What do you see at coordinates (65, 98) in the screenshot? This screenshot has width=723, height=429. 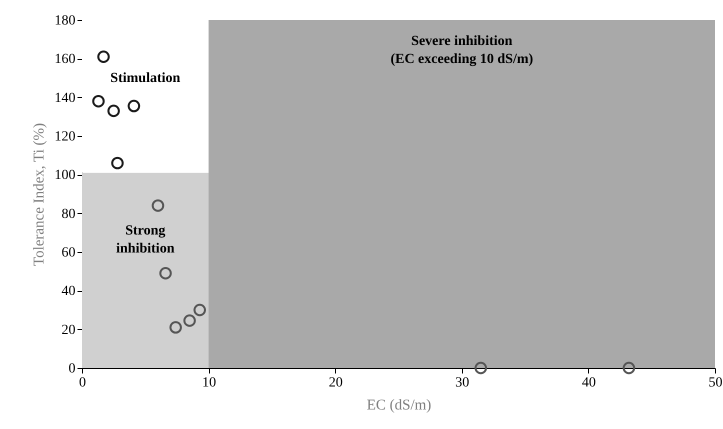 I see `y-tick-label: 140` at bounding box center [65, 98].